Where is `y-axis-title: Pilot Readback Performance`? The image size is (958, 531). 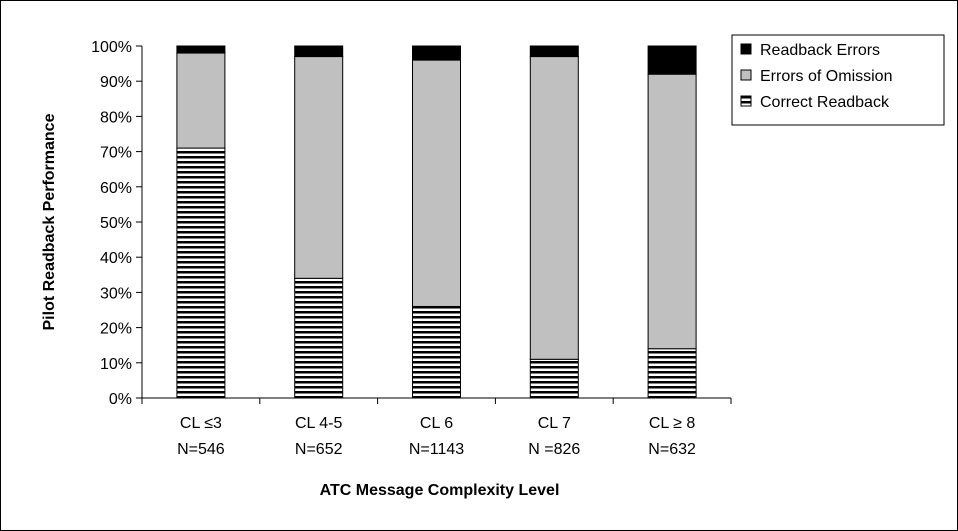 y-axis-title: Pilot Readback Performance is located at coordinates (49, 221).